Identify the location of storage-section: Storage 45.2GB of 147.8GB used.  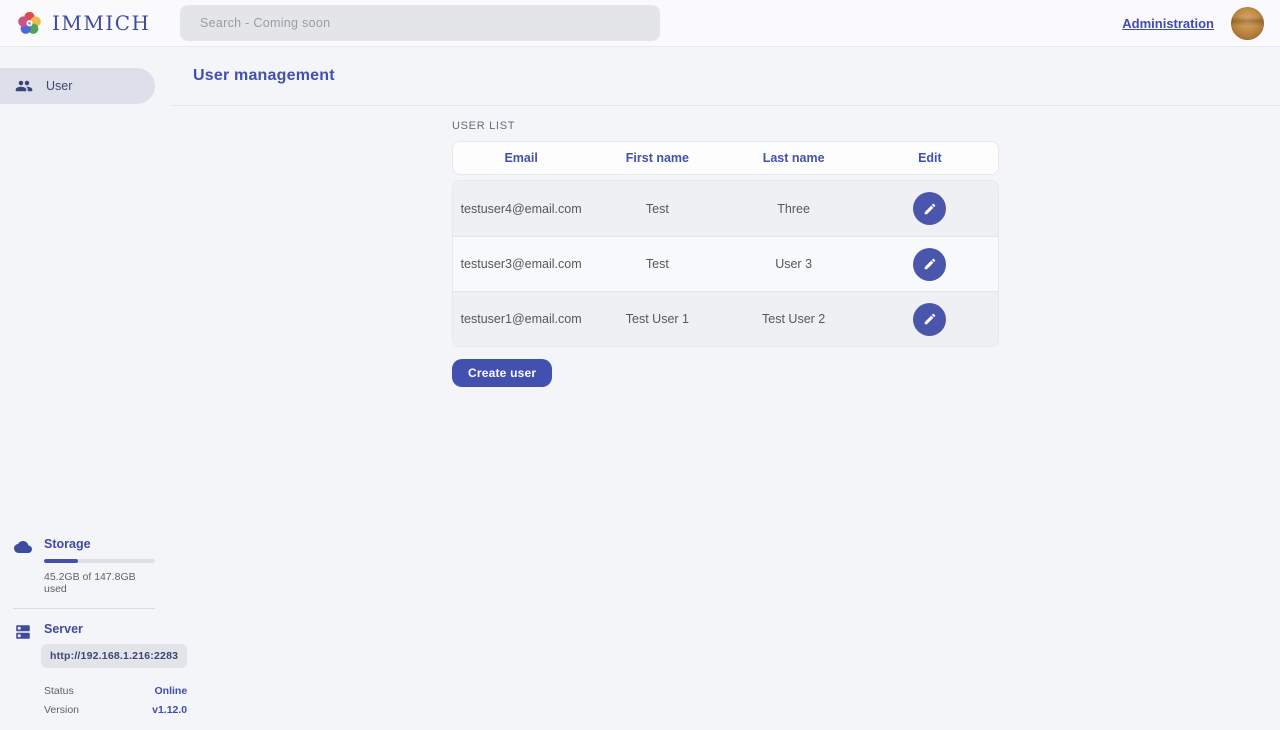
(77, 566).